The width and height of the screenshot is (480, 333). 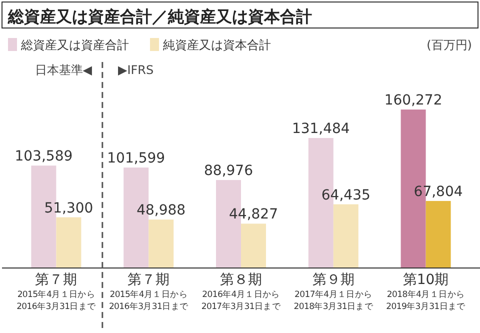 I want to click on text: 日本基準◀, so click(x=63, y=70).